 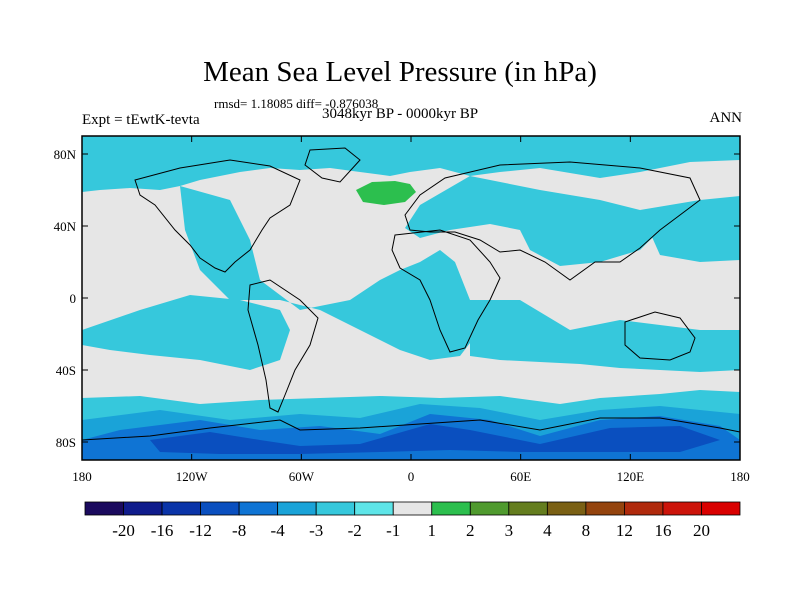 What do you see at coordinates (400, 114) in the screenshot?
I see `chart-subtitle: 3048kyr BP - 0000kyr BP` at bounding box center [400, 114].